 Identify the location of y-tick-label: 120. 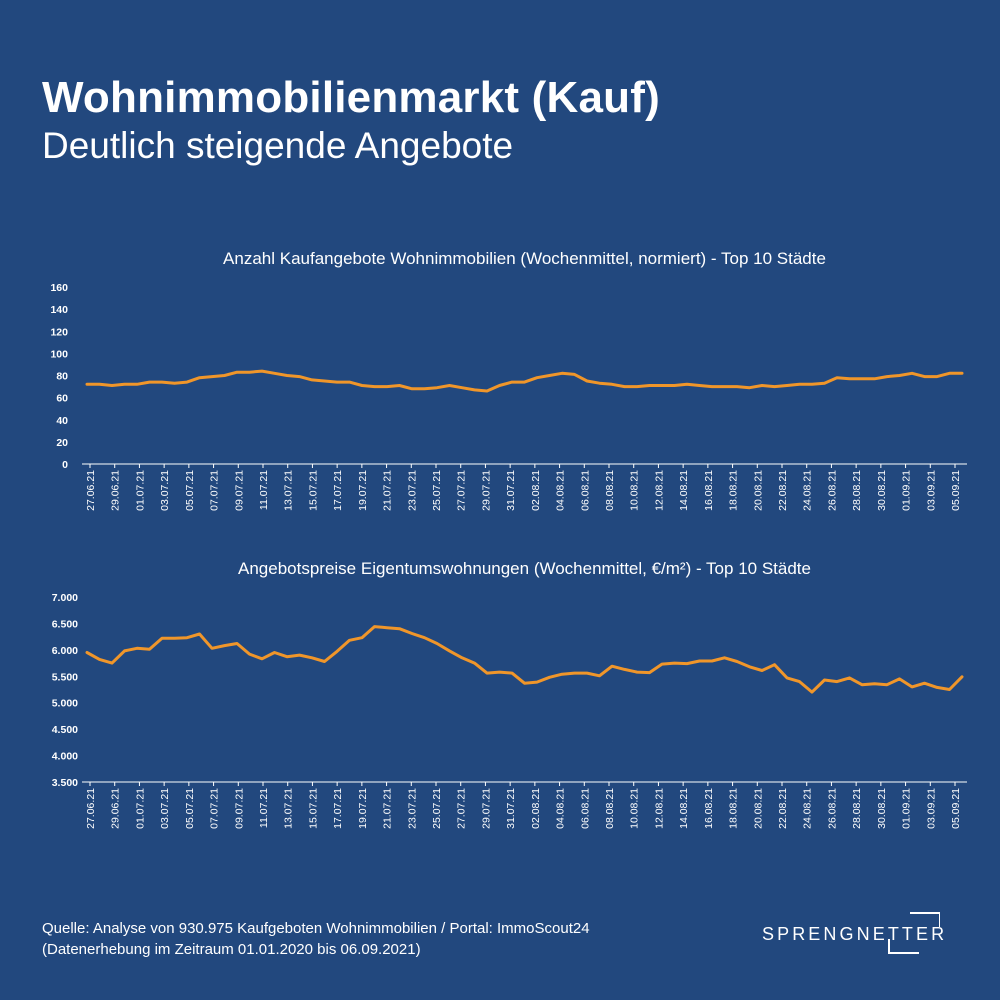
(59, 332).